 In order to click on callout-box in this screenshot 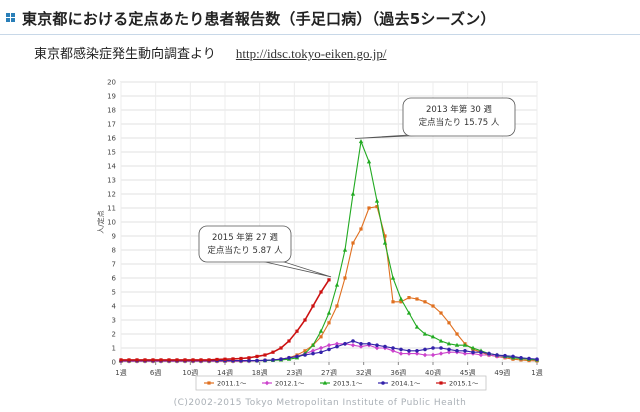, I will do `click(459, 117)`.